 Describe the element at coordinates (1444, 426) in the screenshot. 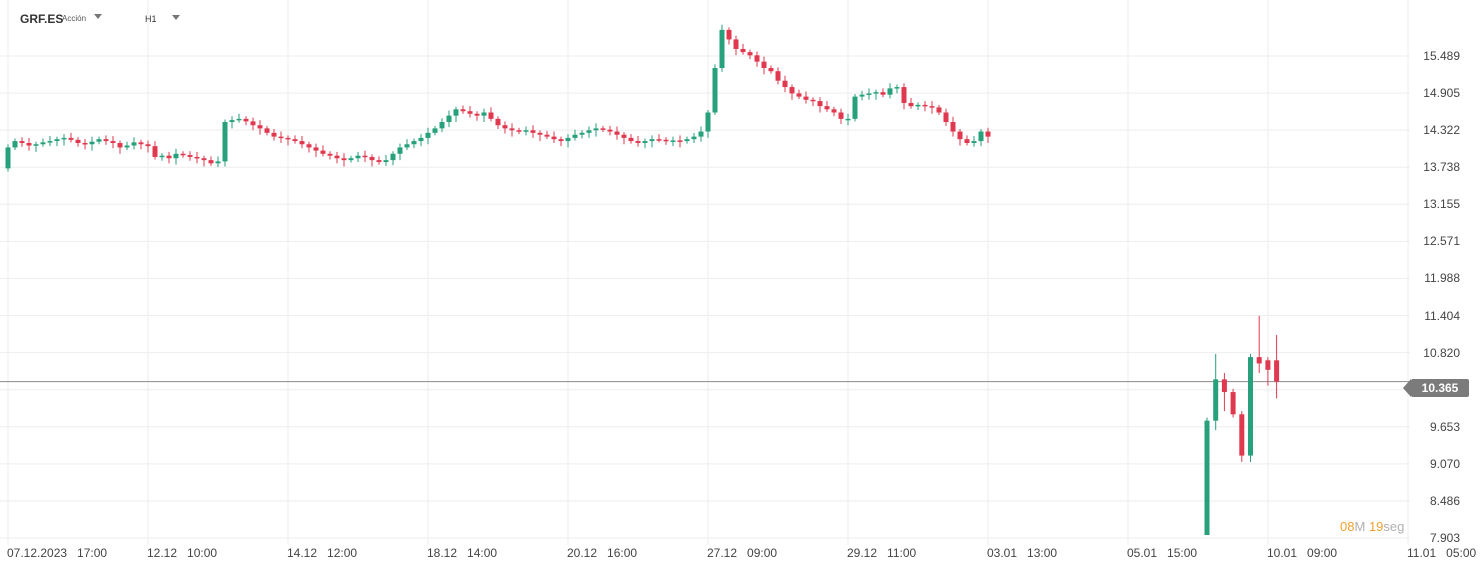

I see `y-tick-label: 9.653` at that location.